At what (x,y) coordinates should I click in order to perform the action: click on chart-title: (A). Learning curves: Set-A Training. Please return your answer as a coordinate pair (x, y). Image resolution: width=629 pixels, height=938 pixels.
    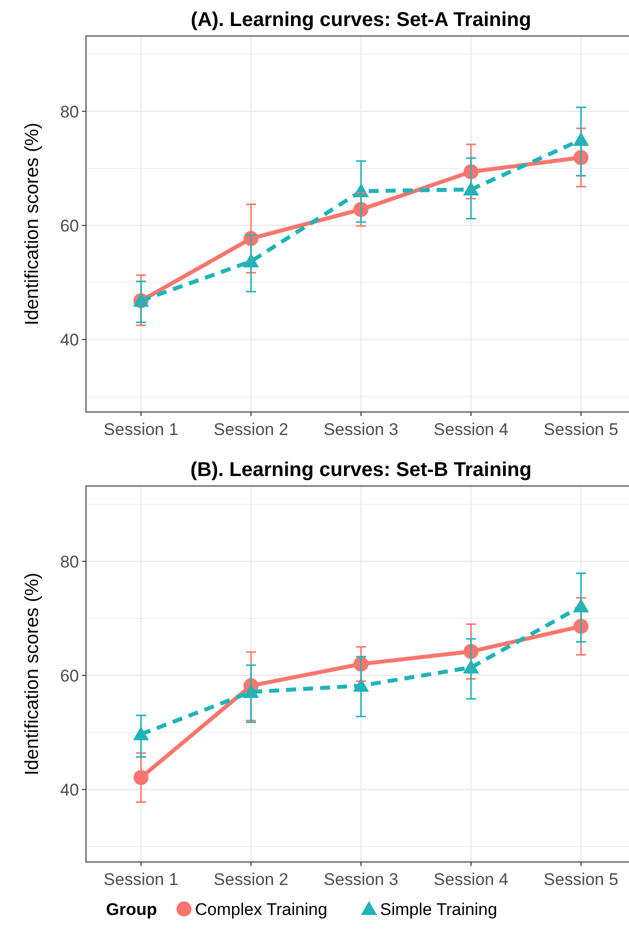
    Looking at the image, I should click on (361, 20).